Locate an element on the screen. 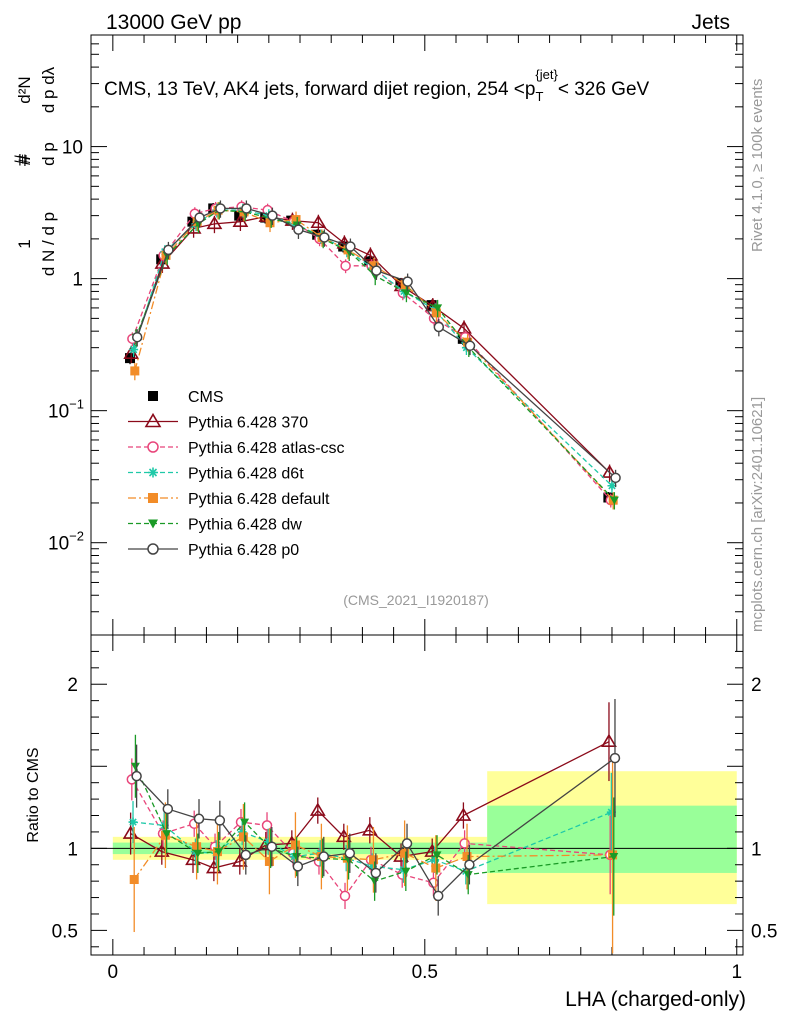 The width and height of the screenshot is (786, 1024). x-tick-label: 0 is located at coordinates (113, 972).